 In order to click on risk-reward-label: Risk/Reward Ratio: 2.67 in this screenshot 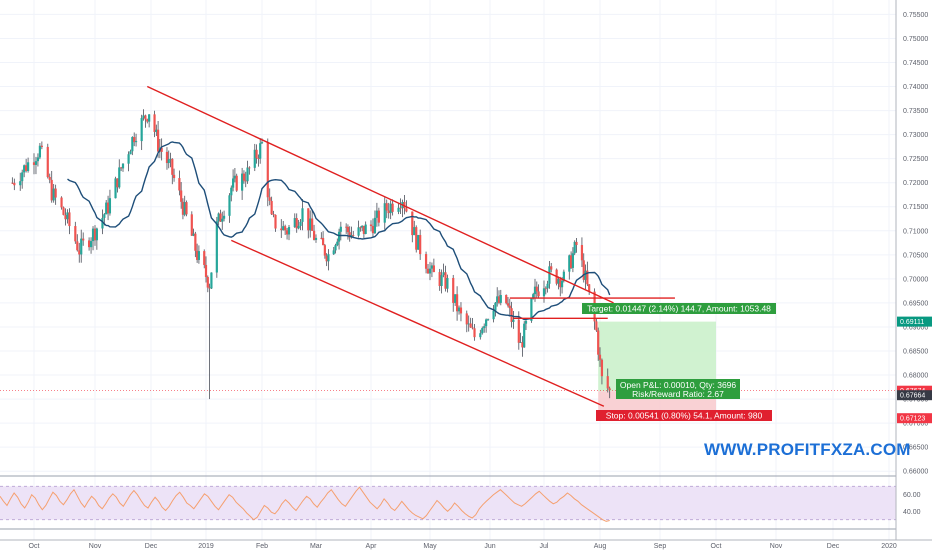, I will do `click(678, 394)`.